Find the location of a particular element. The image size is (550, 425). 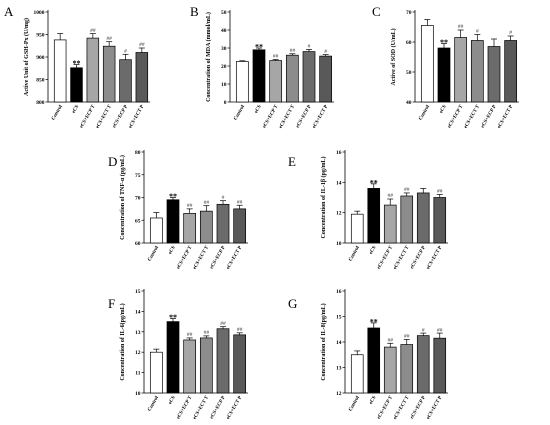

y-tick-label: 65 is located at coordinates (138, 221).